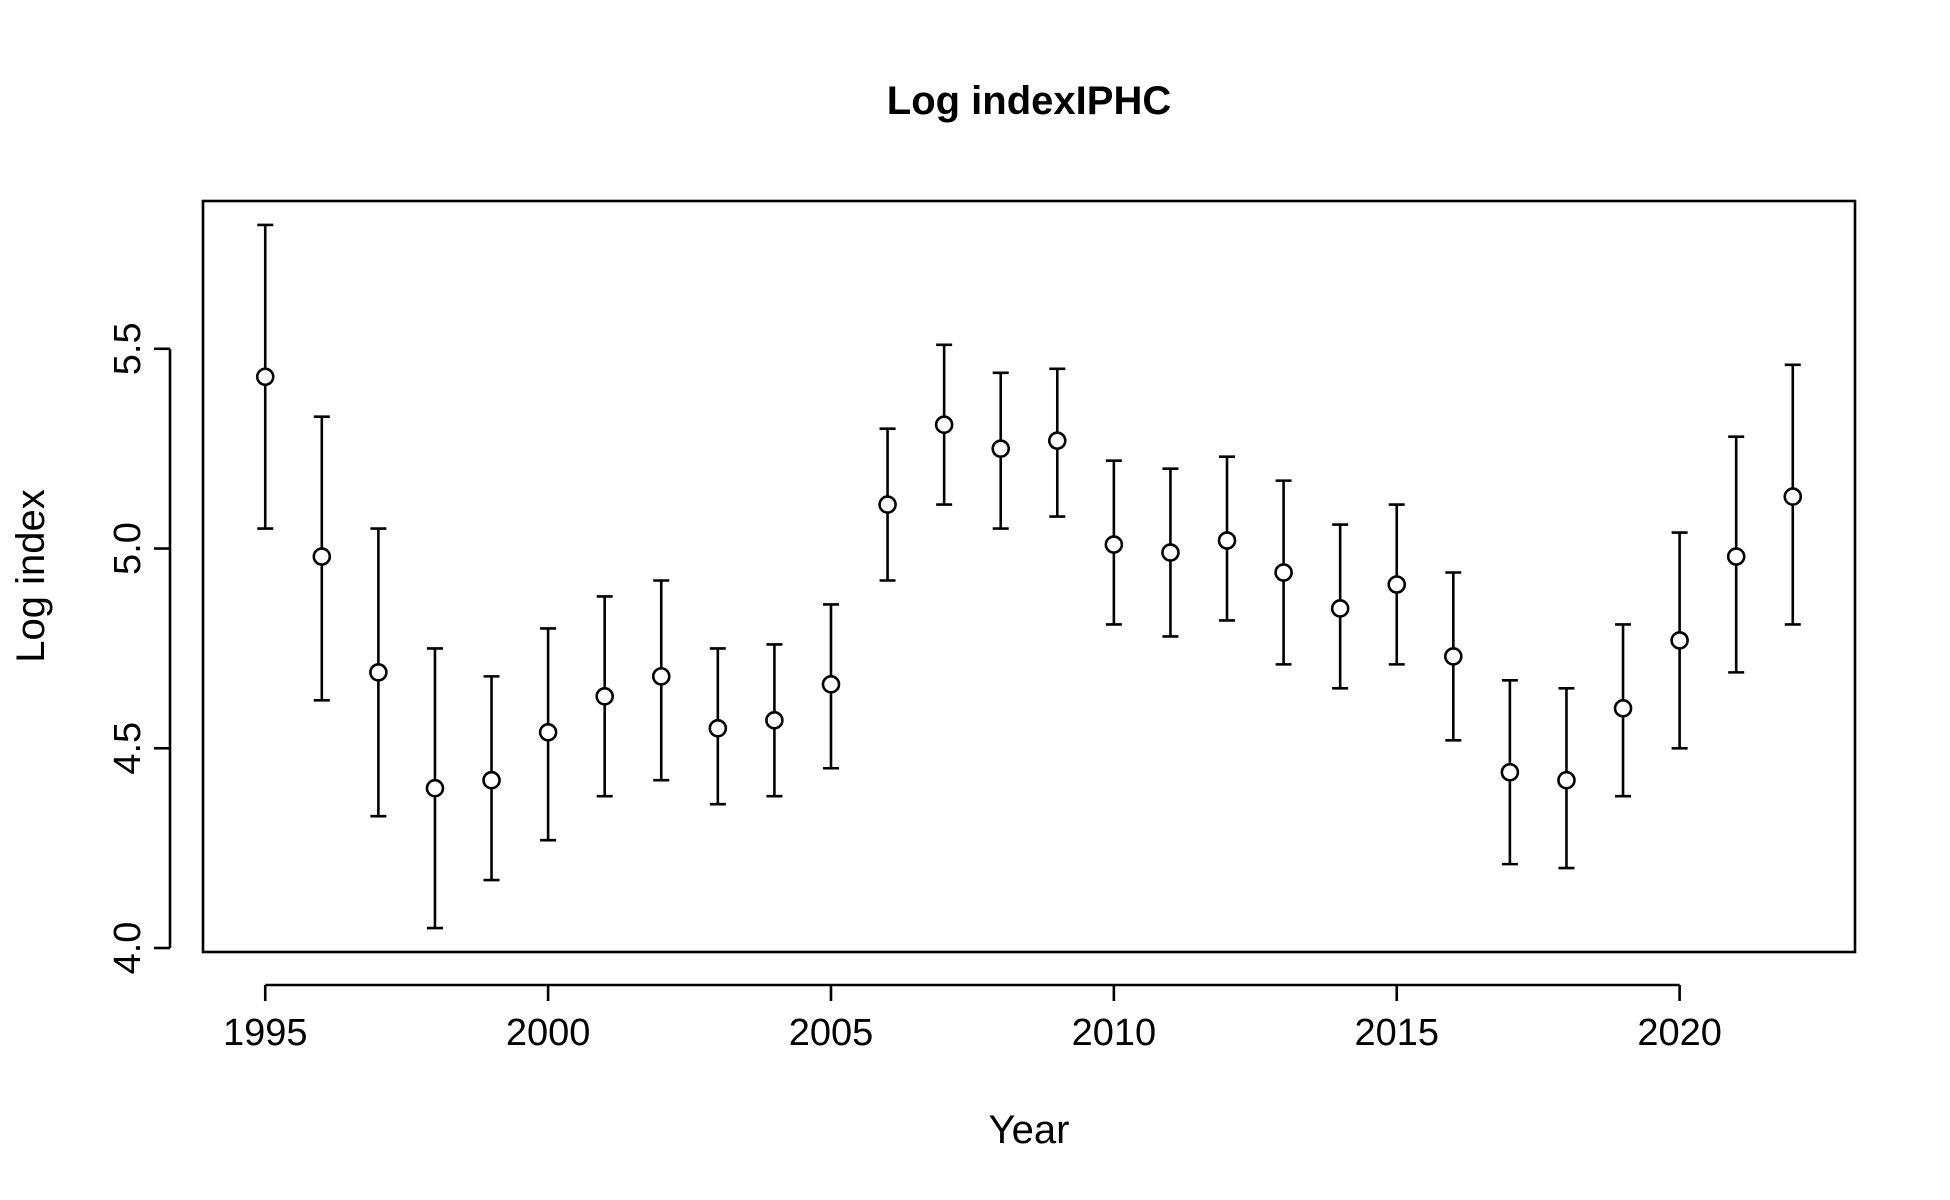 This screenshot has width=1950, height=1200. I want to click on x-axis: 1995 2000 2005 2010 2015 2020, so click(972, 1018).